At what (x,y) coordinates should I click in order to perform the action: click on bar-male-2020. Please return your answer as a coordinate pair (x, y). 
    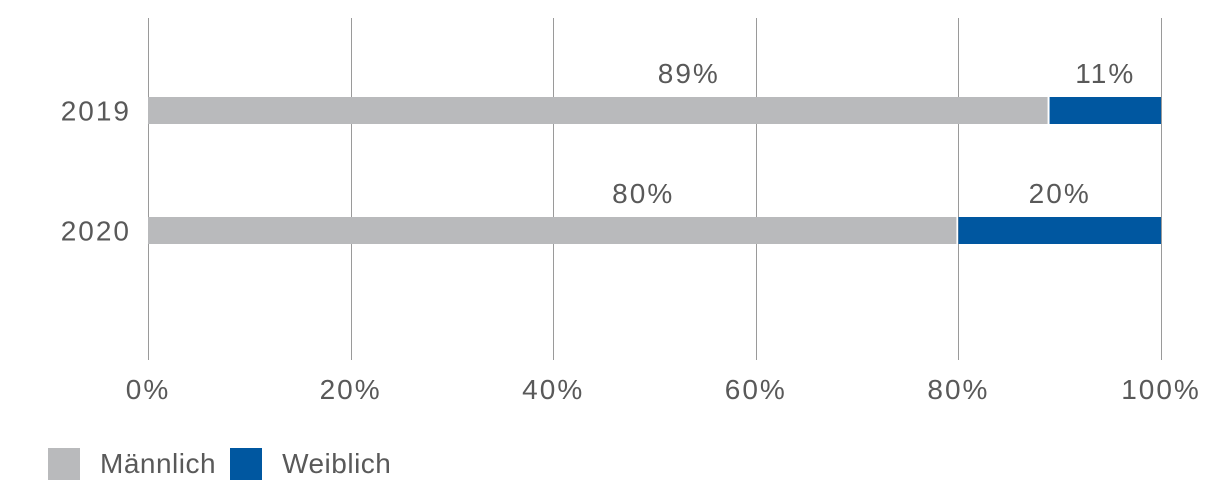
    Looking at the image, I should click on (552, 230).